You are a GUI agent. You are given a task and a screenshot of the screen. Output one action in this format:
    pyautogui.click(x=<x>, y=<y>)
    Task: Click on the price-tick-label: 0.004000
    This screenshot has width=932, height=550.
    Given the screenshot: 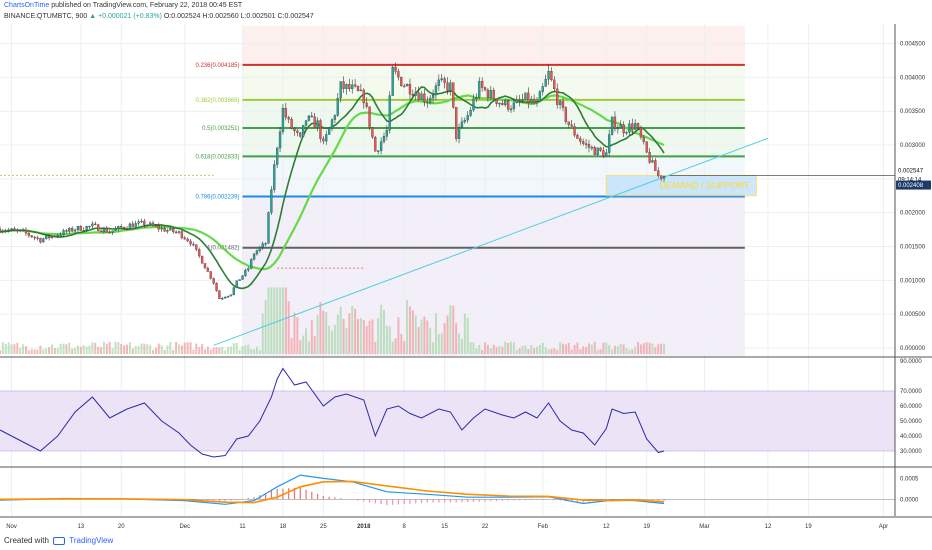 What is the action you would take?
    pyautogui.click(x=913, y=78)
    